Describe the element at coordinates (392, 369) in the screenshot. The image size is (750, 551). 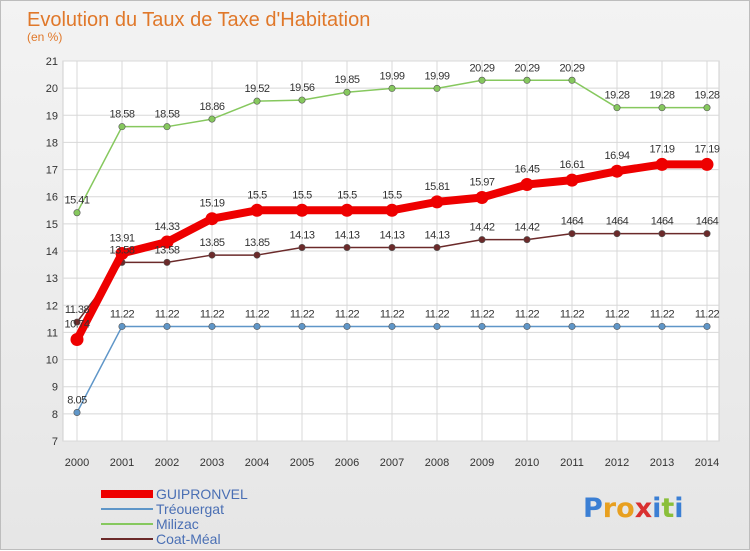
I see `series-tr-ouergat` at that location.